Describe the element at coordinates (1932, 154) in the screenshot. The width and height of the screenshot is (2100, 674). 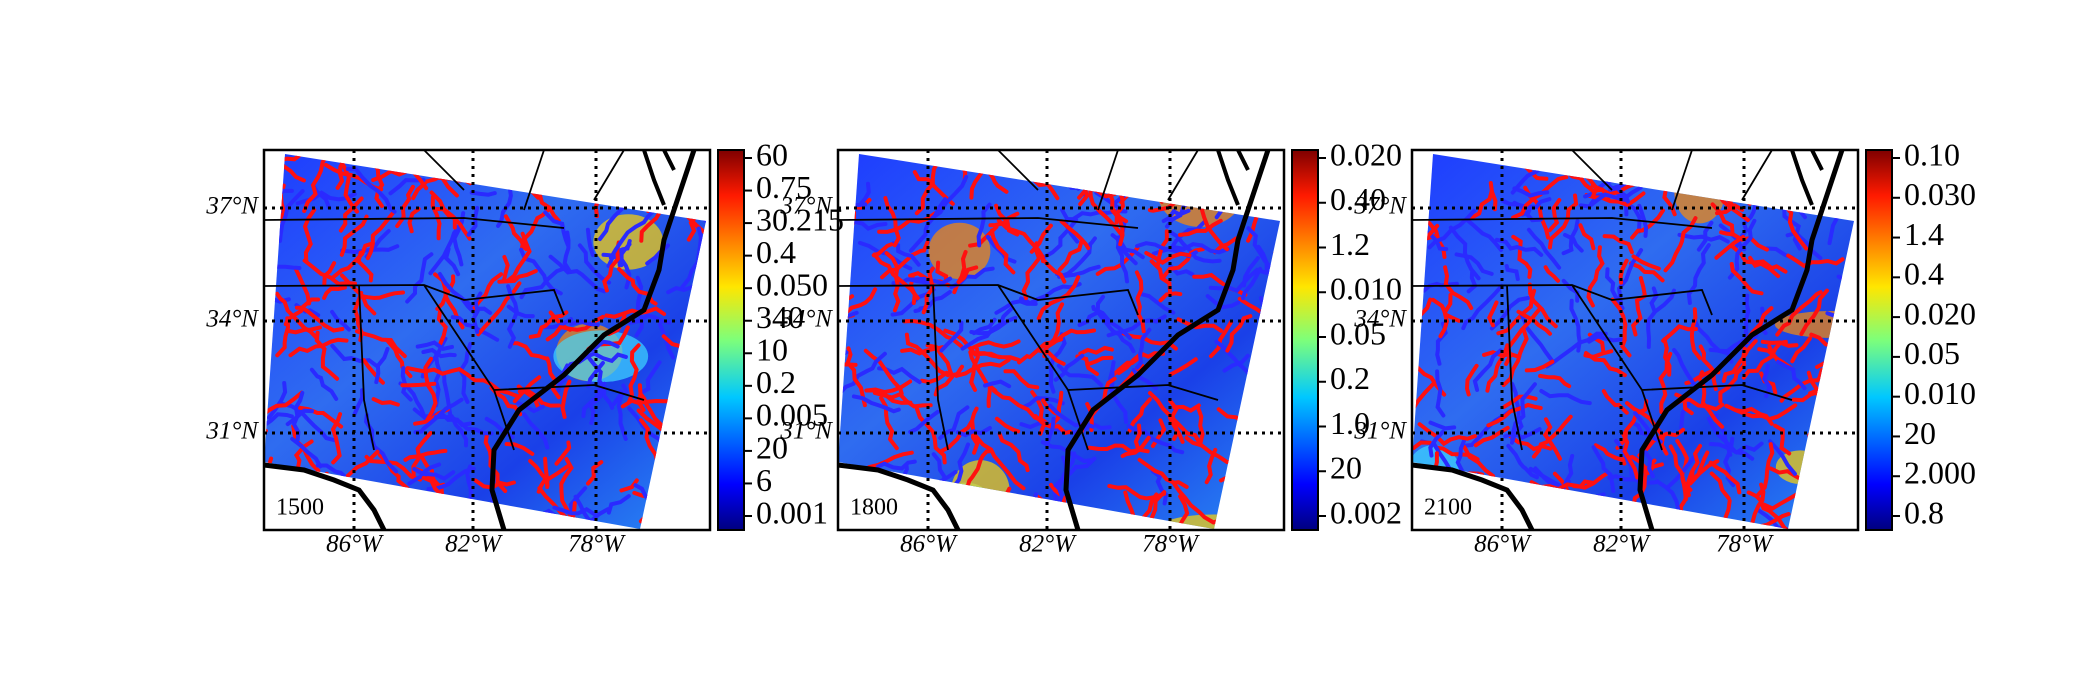
I see `colorbar-label: 0.10` at that location.